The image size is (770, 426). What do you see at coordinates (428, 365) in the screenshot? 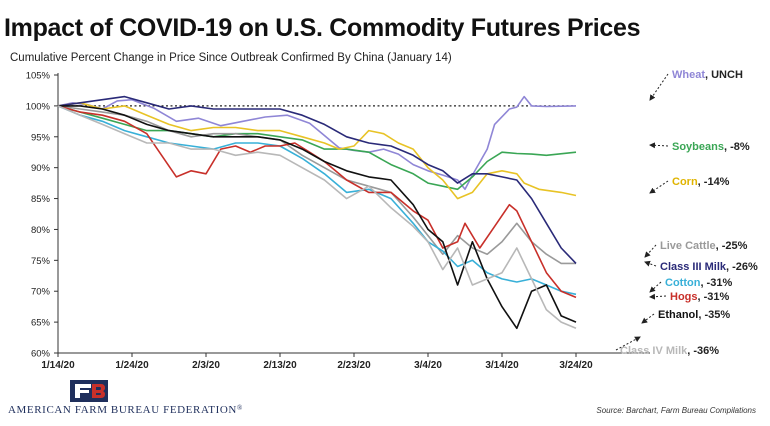
I see `x-tick-label: 3/4/20` at bounding box center [428, 365].